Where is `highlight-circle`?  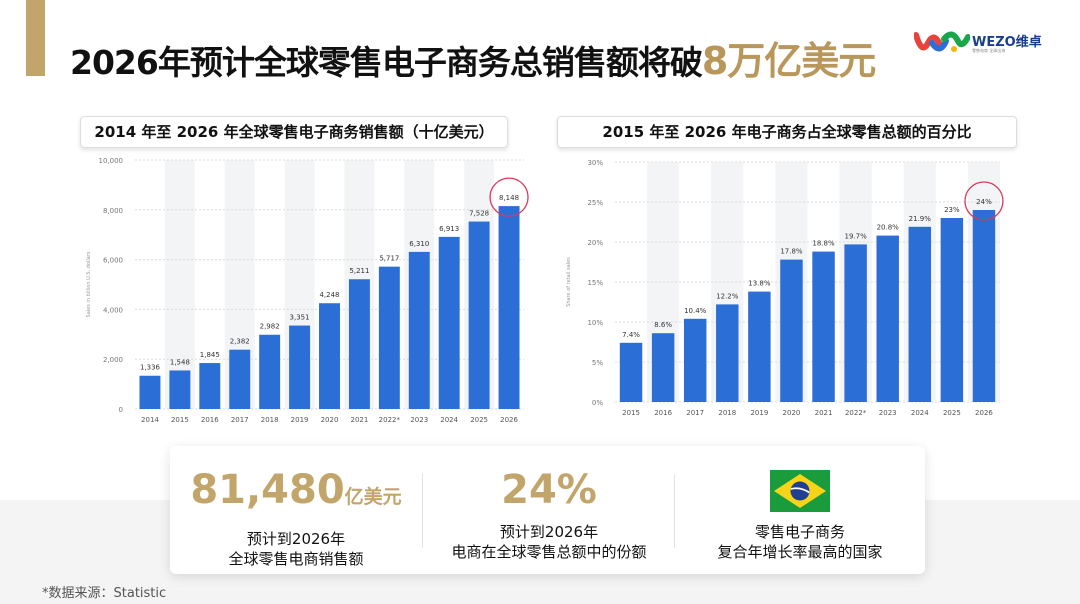 highlight-circle is located at coordinates (984, 201).